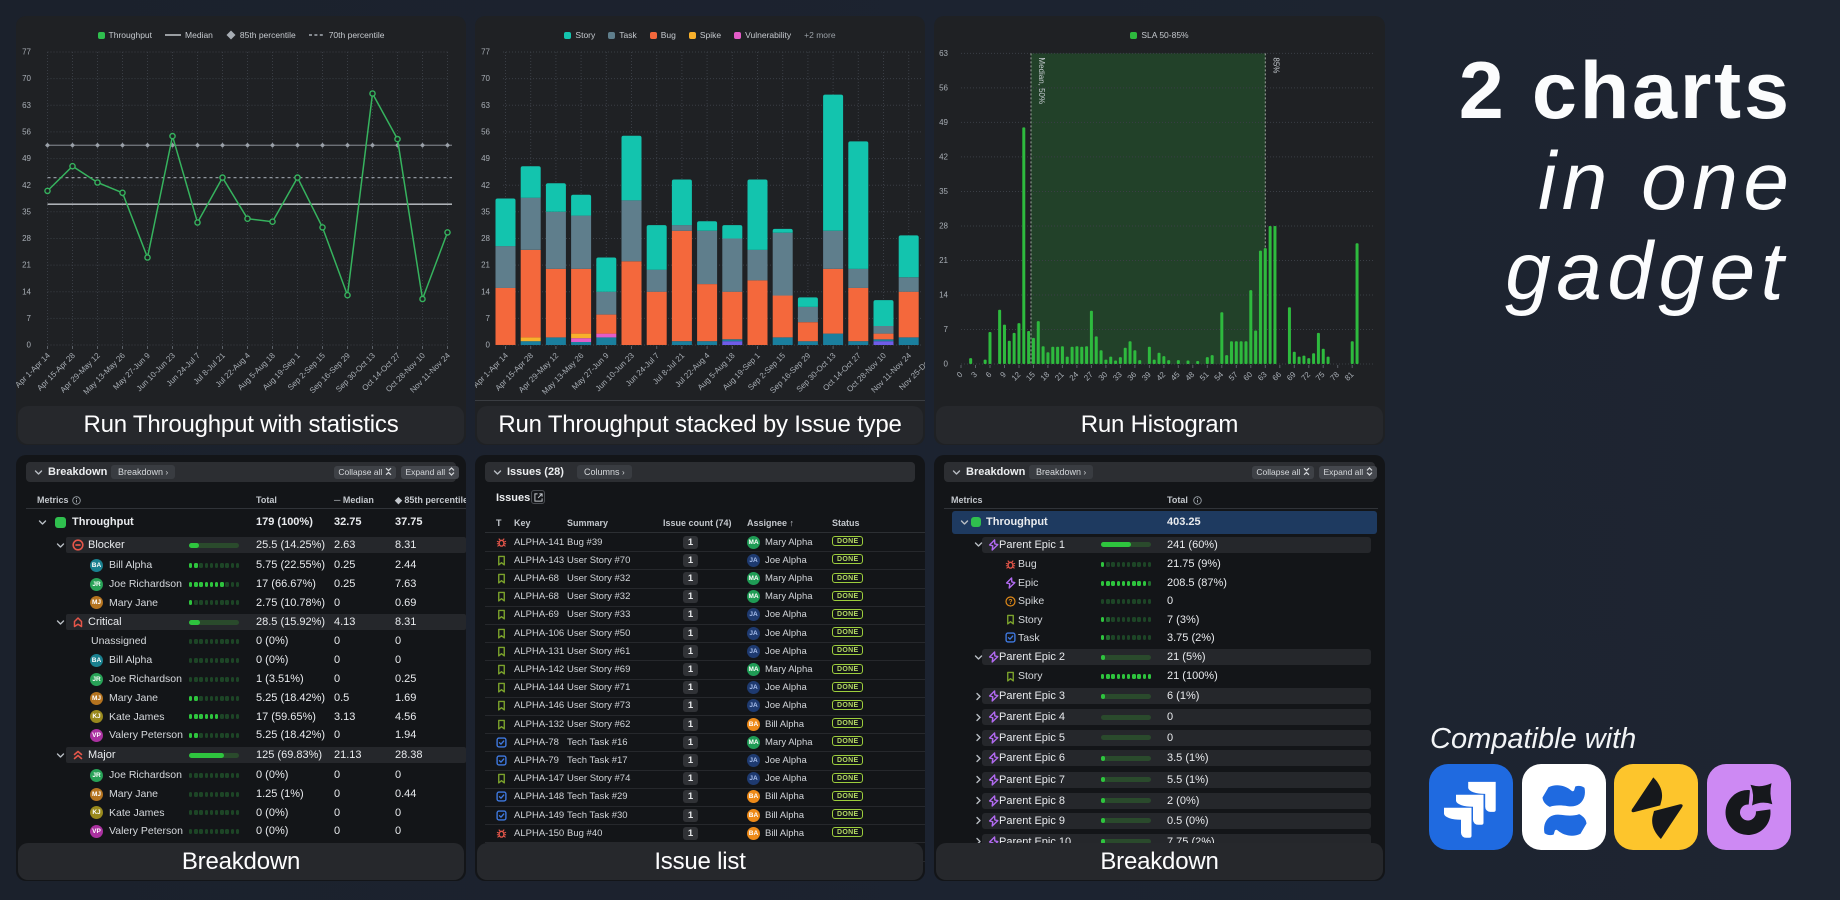 Image resolution: width=1840 pixels, height=900 pixels. What do you see at coordinates (1041, 80) in the screenshot?
I see `svg-text: Median, 50%` at bounding box center [1041, 80].